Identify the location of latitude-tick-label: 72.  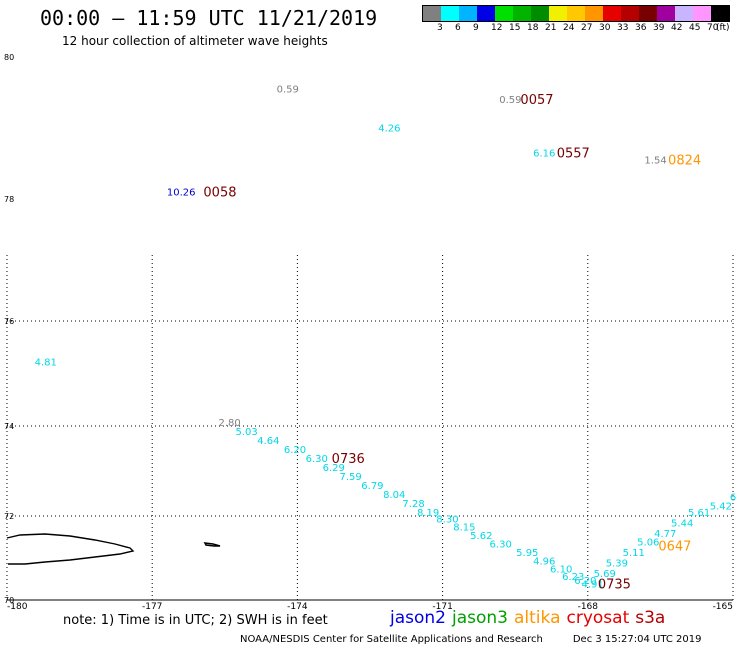
(9, 516).